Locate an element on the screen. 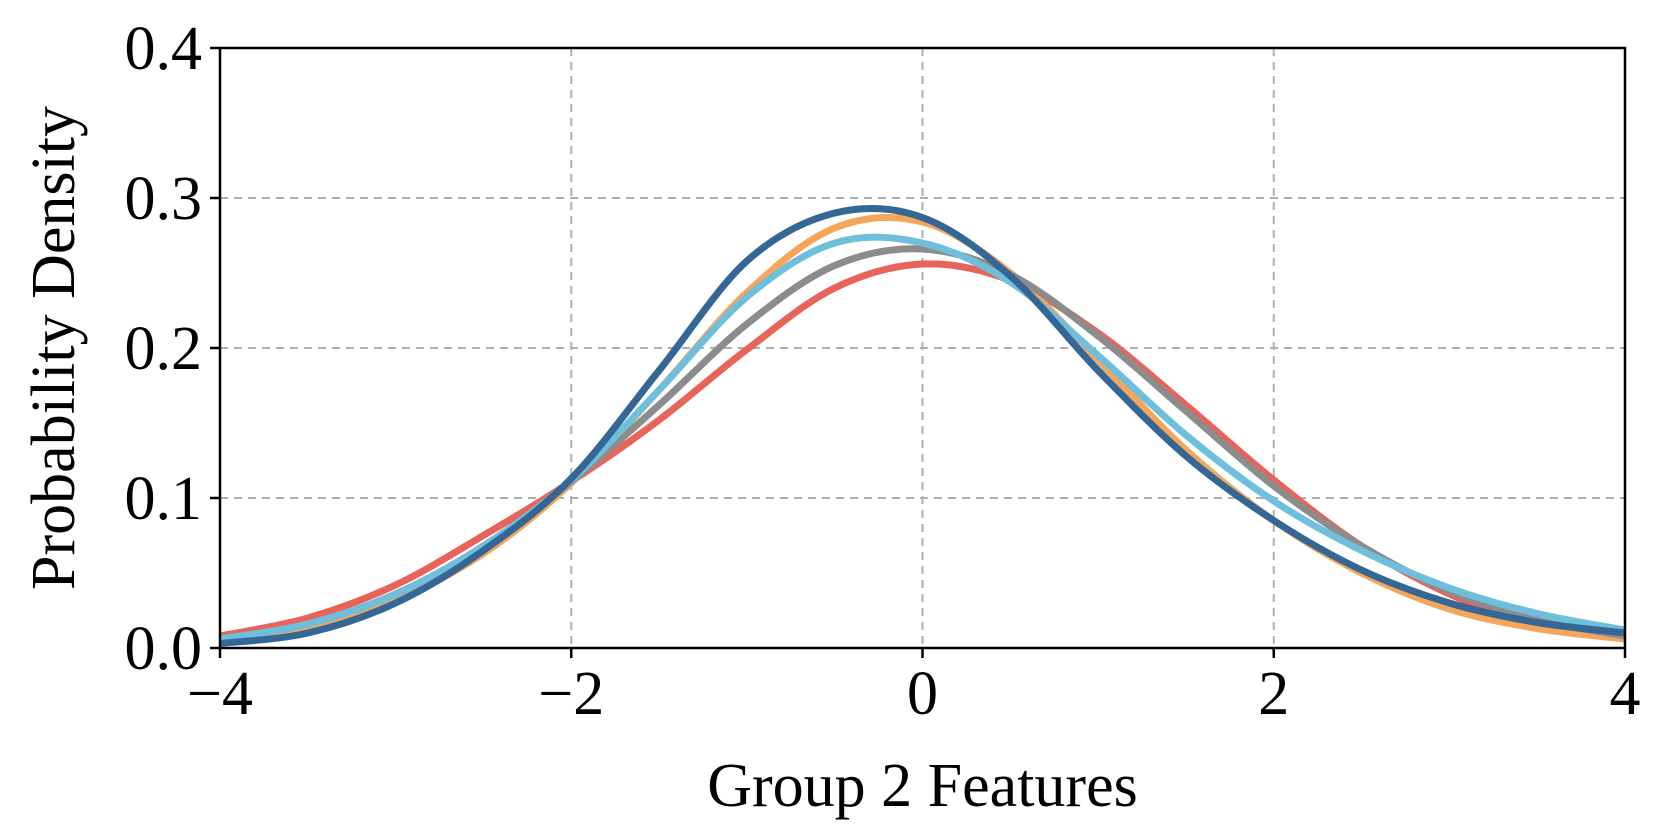 This screenshot has height=839, width=1660. x-tick-label: 2 is located at coordinates (1273, 694).